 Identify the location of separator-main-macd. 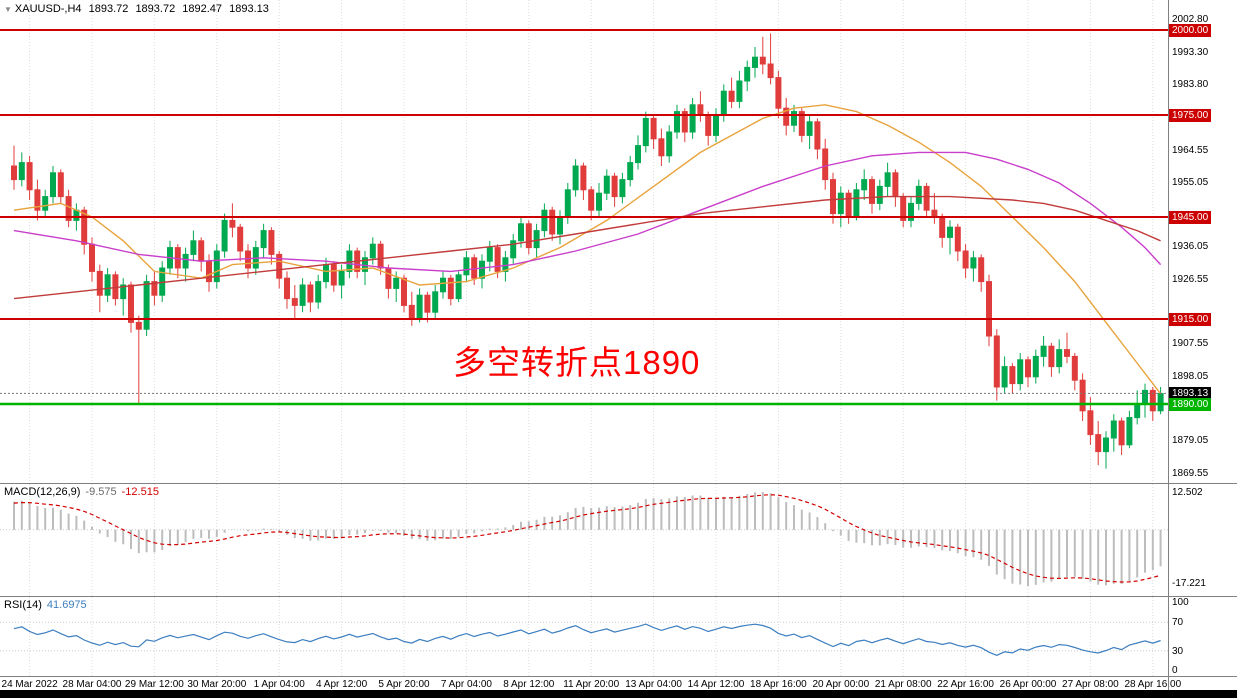
(618, 483).